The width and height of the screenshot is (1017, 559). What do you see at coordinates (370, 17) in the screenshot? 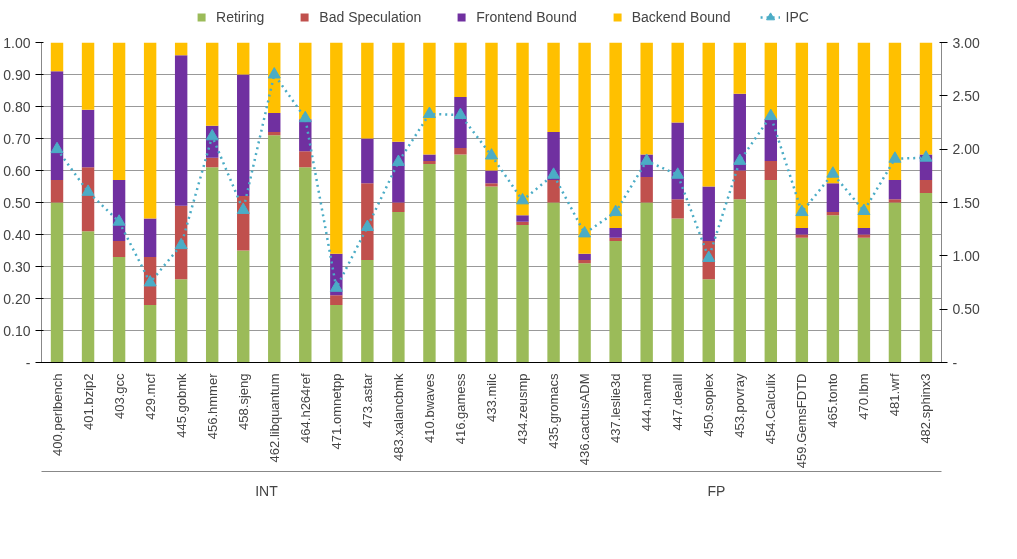
I see `legend-label: Bad Speculation` at bounding box center [370, 17].